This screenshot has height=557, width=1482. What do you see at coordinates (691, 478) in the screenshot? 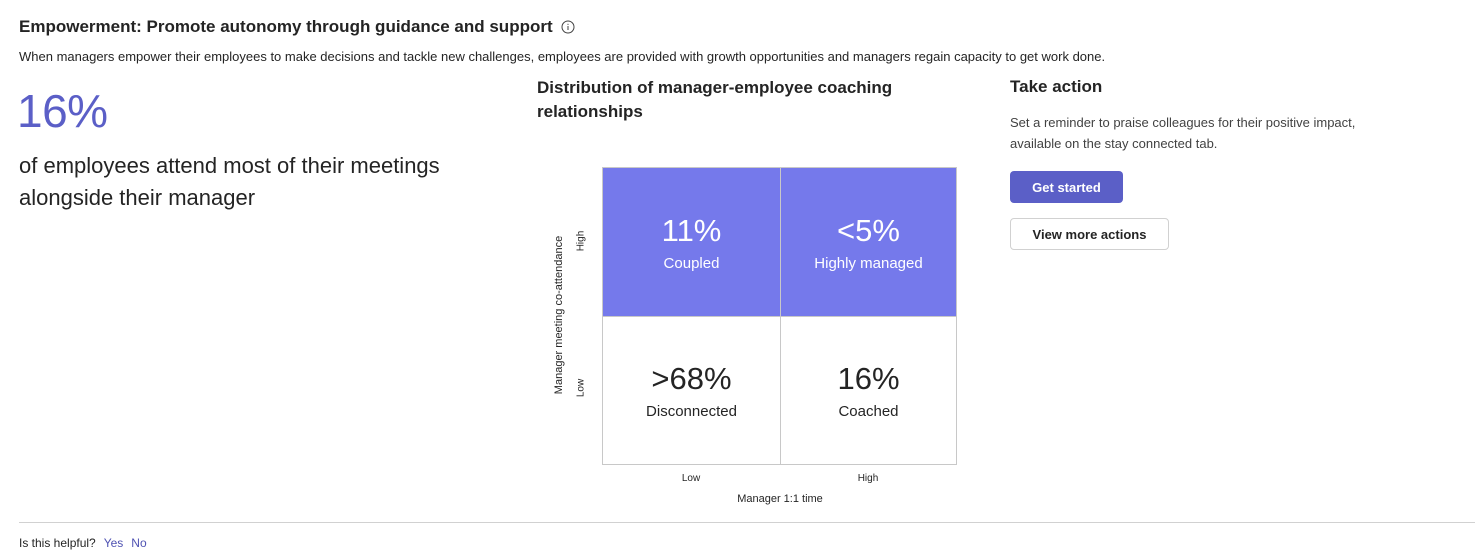
I see `x-tick-low: Low` at bounding box center [691, 478].